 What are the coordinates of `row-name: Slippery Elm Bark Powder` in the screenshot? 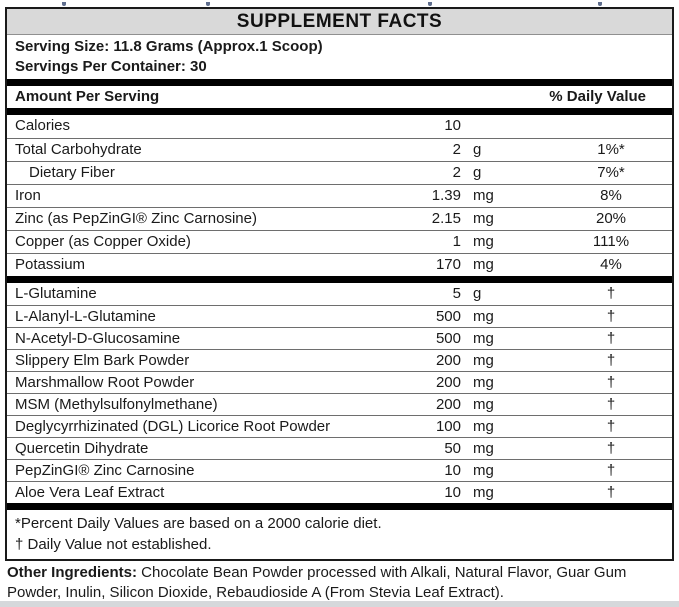 It's located at (102, 360).